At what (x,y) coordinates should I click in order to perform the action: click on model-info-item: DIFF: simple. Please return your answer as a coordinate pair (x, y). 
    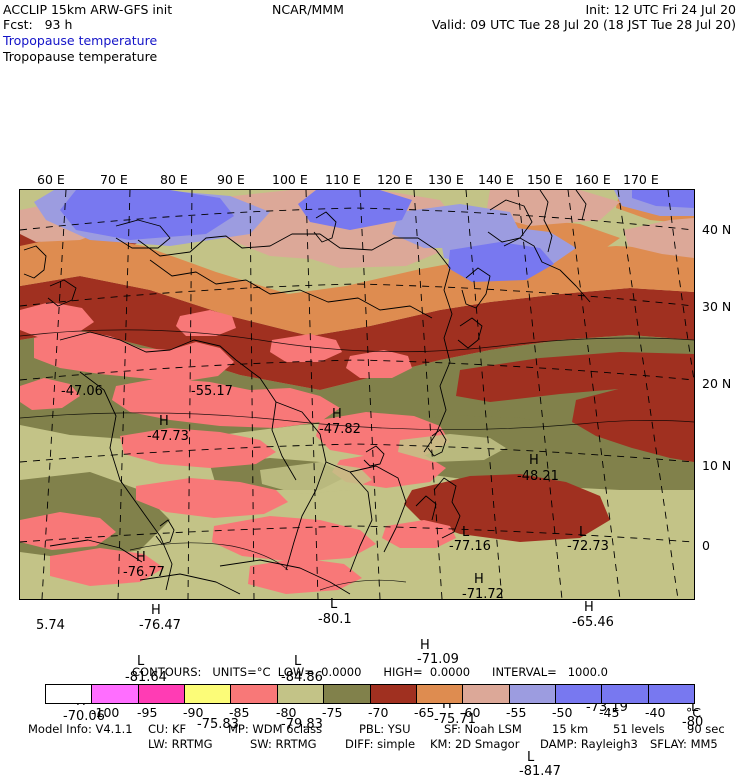
    Looking at the image, I should click on (380, 744).